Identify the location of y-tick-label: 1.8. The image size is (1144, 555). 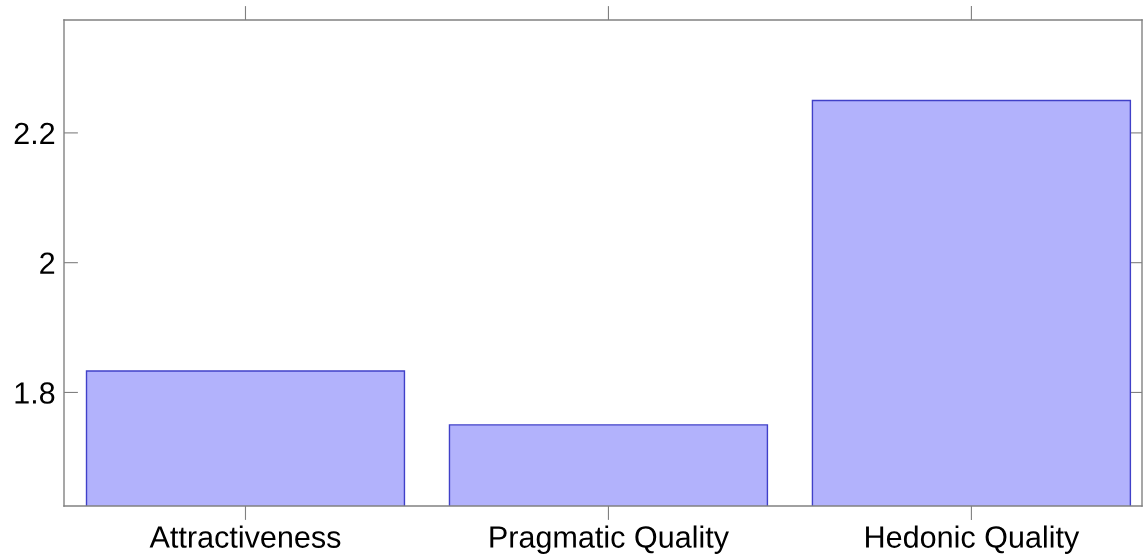
(35, 393).